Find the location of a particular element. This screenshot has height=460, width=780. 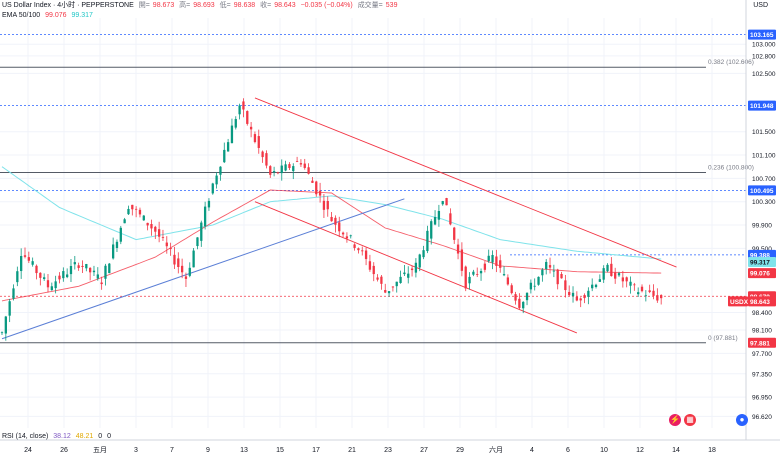

open-value: 98.673 is located at coordinates (163, 5).